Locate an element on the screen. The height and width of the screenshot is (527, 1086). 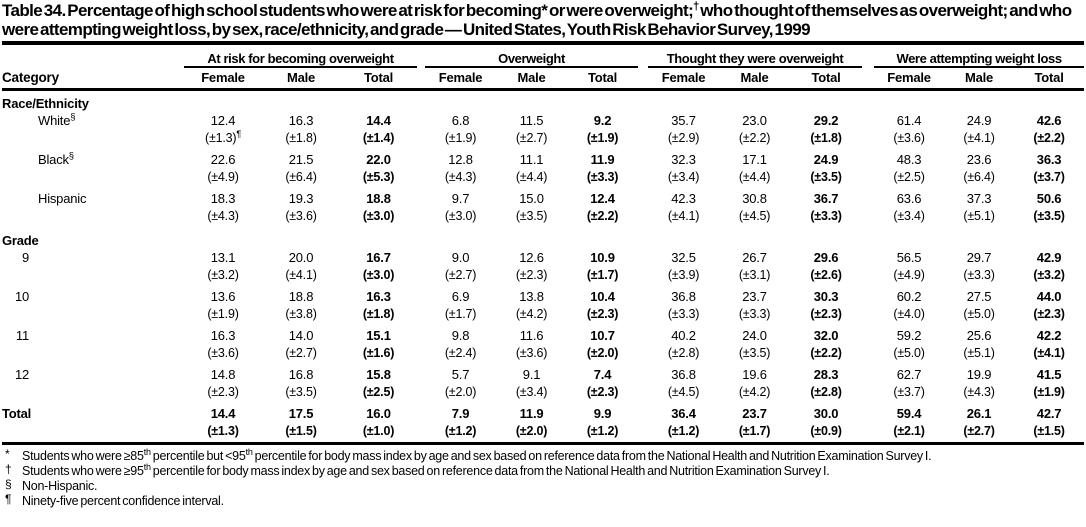
footnote-text: Non-Hispanic. is located at coordinates (60, 486).